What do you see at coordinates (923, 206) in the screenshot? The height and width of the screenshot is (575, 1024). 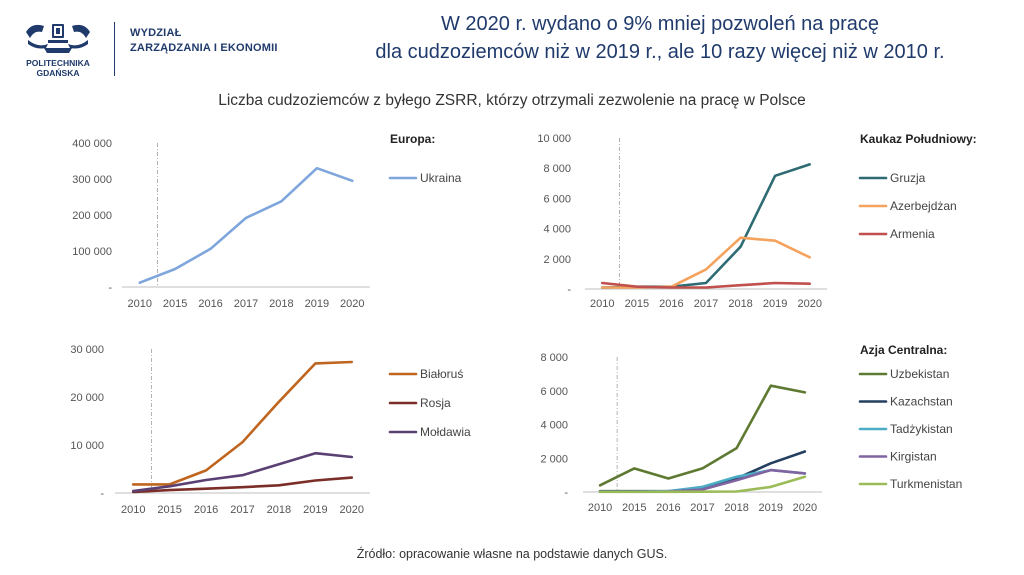 I see `legend-label: Azerbejdżan` at bounding box center [923, 206].